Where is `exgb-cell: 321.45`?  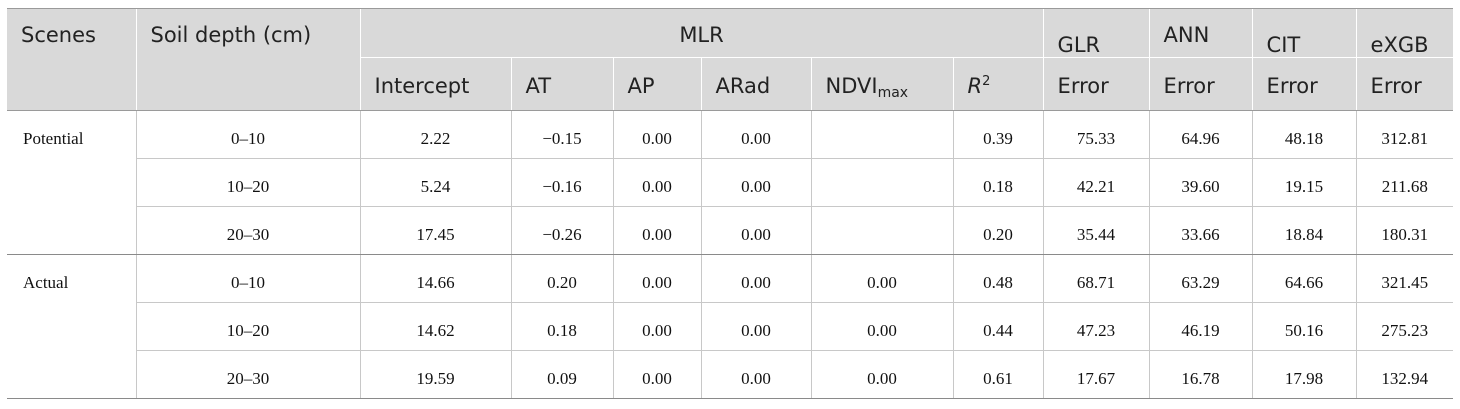
exgb-cell: 321.45 is located at coordinates (1404, 278).